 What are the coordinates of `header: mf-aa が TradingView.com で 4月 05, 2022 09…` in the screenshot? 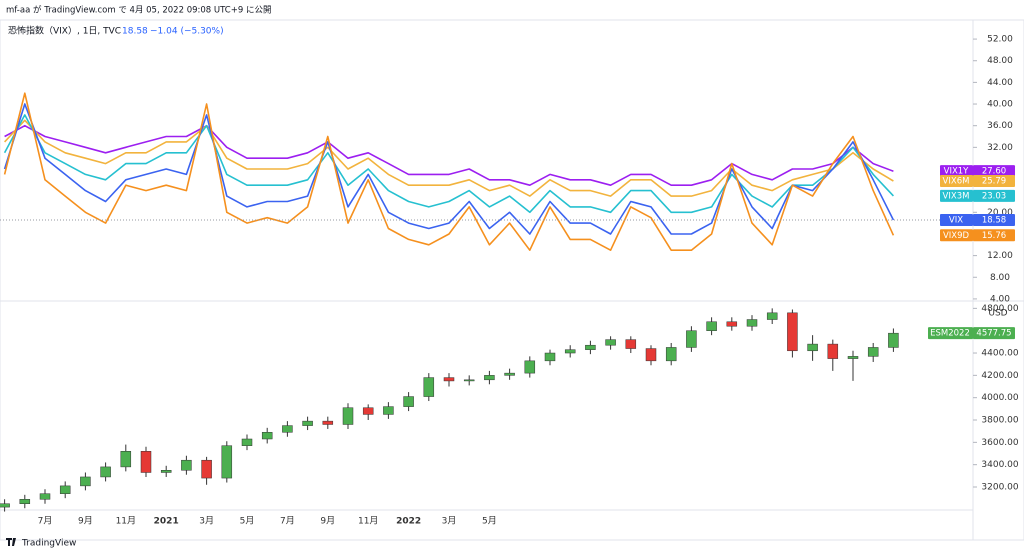 It's located at (138, 10).